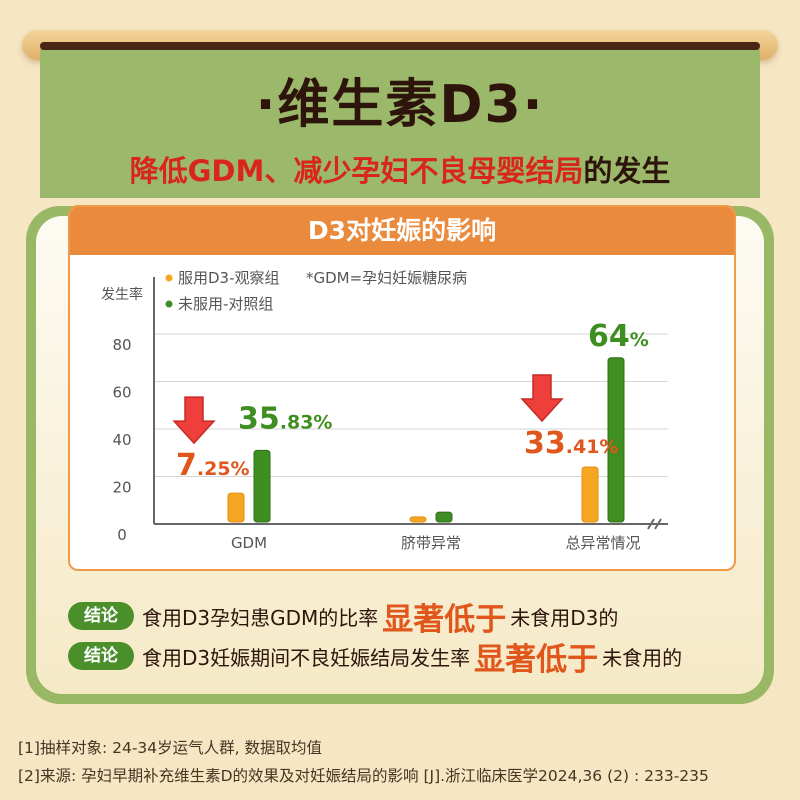 Image resolution: width=800 pixels, height=800 pixels. Describe the element at coordinates (121, 393) in the screenshot. I see `y-tick-label: 60` at that location.